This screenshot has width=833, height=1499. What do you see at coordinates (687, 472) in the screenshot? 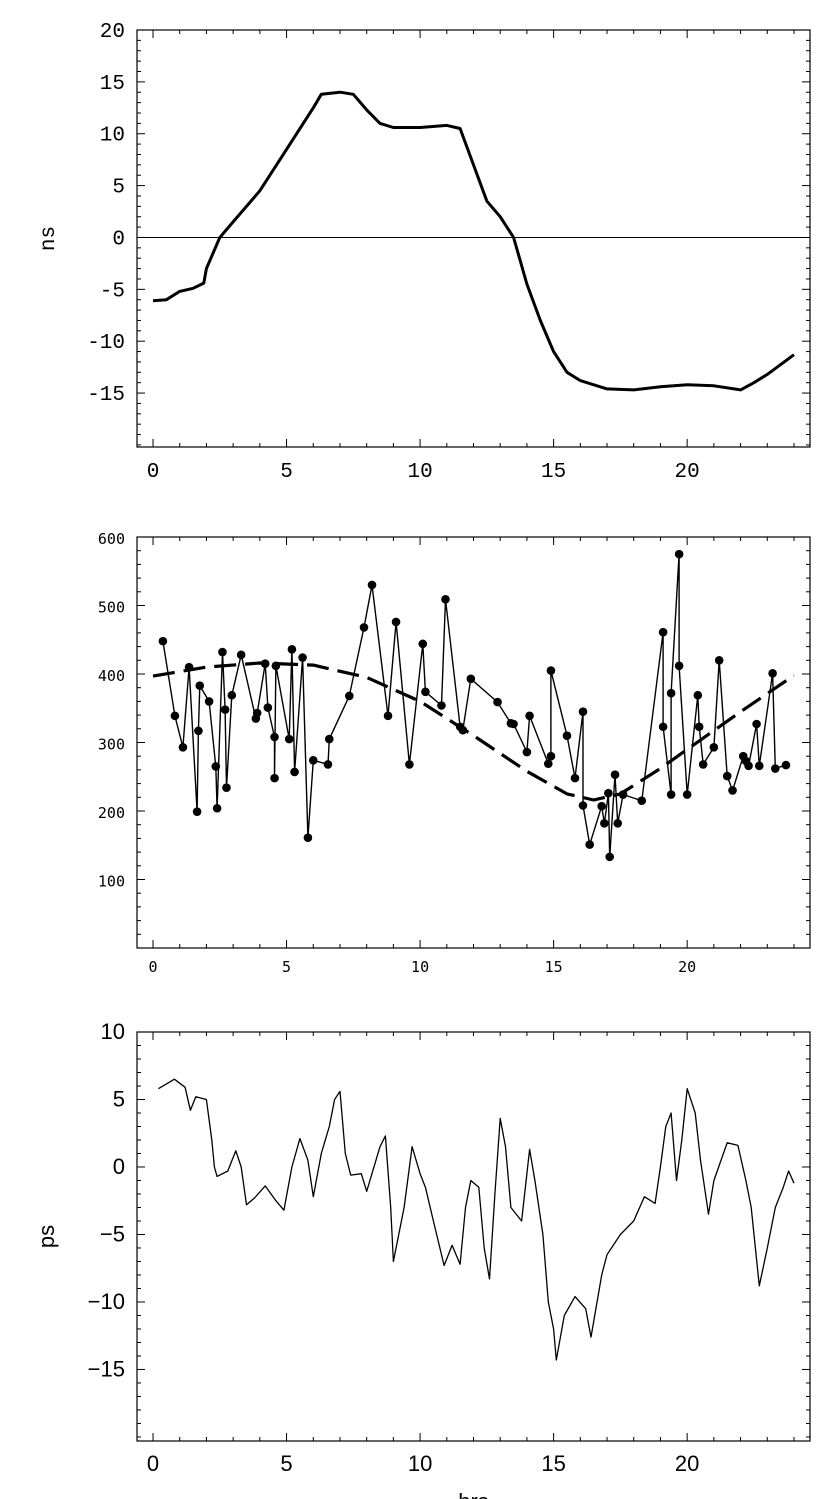
I see `x-tick-label: 20` at bounding box center [687, 472].